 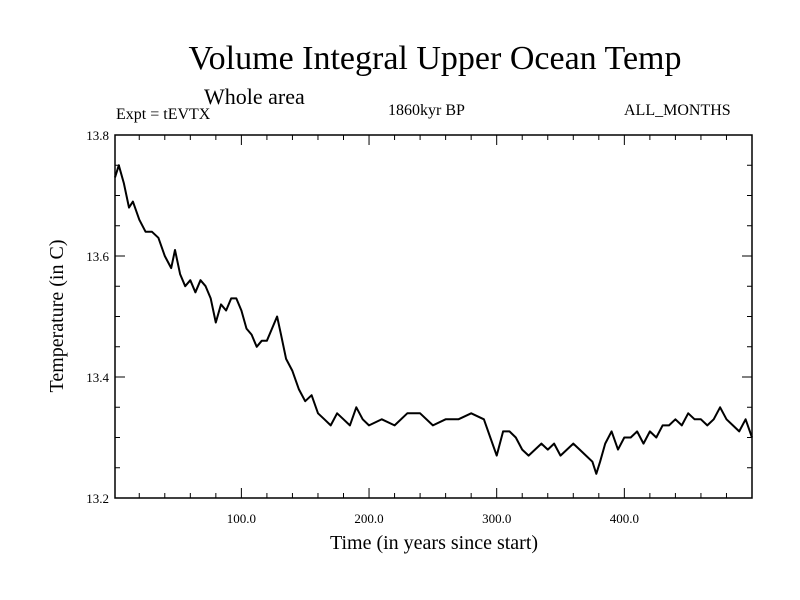 What do you see at coordinates (241, 518) in the screenshot?
I see `x-tick-label: 100.0` at bounding box center [241, 518].